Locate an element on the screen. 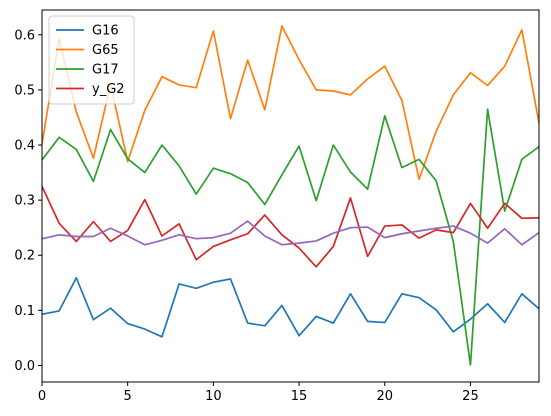 This screenshot has width=551, height=416. legend: G16 G65 G17 y_G2 is located at coordinates (91, 60).